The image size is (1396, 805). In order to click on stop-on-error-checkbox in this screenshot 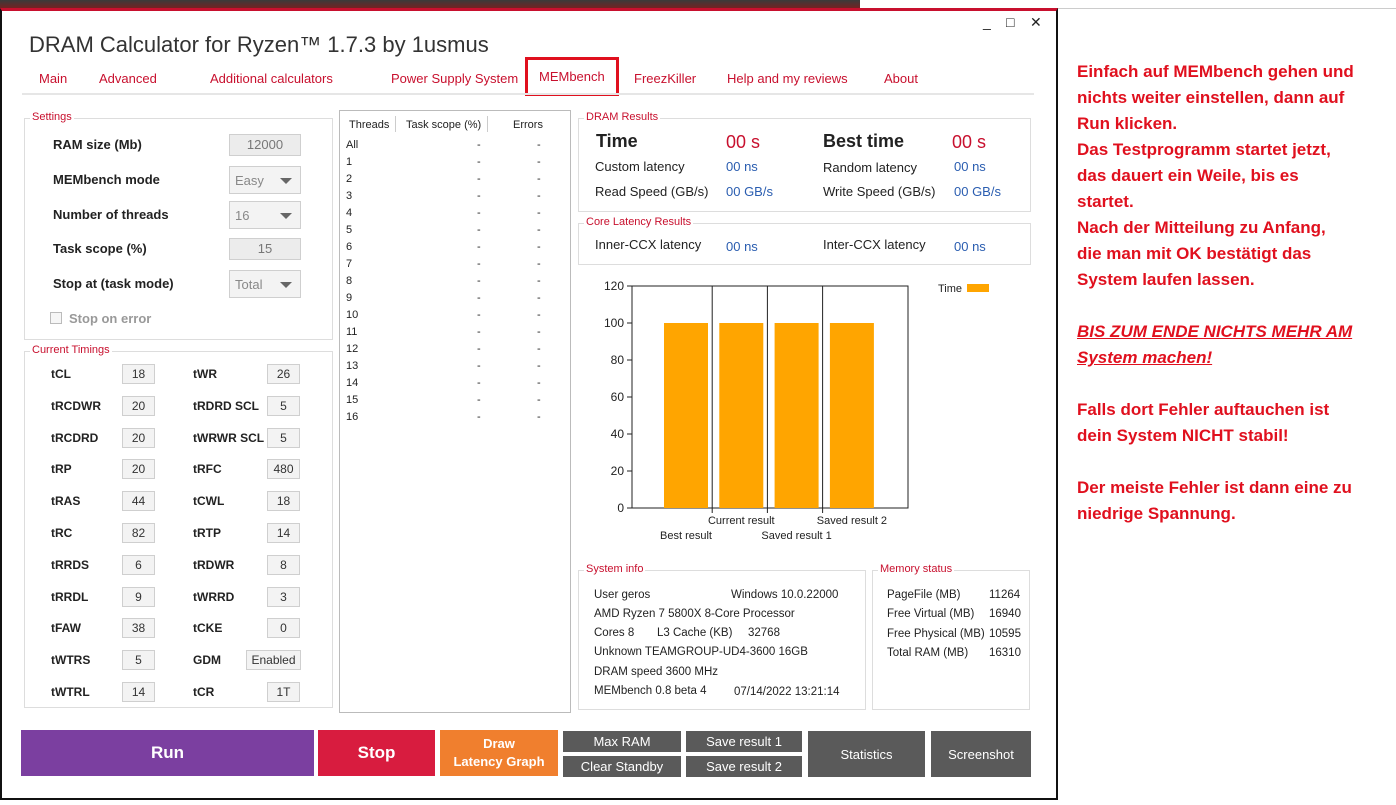, I will do `click(56, 318)`.